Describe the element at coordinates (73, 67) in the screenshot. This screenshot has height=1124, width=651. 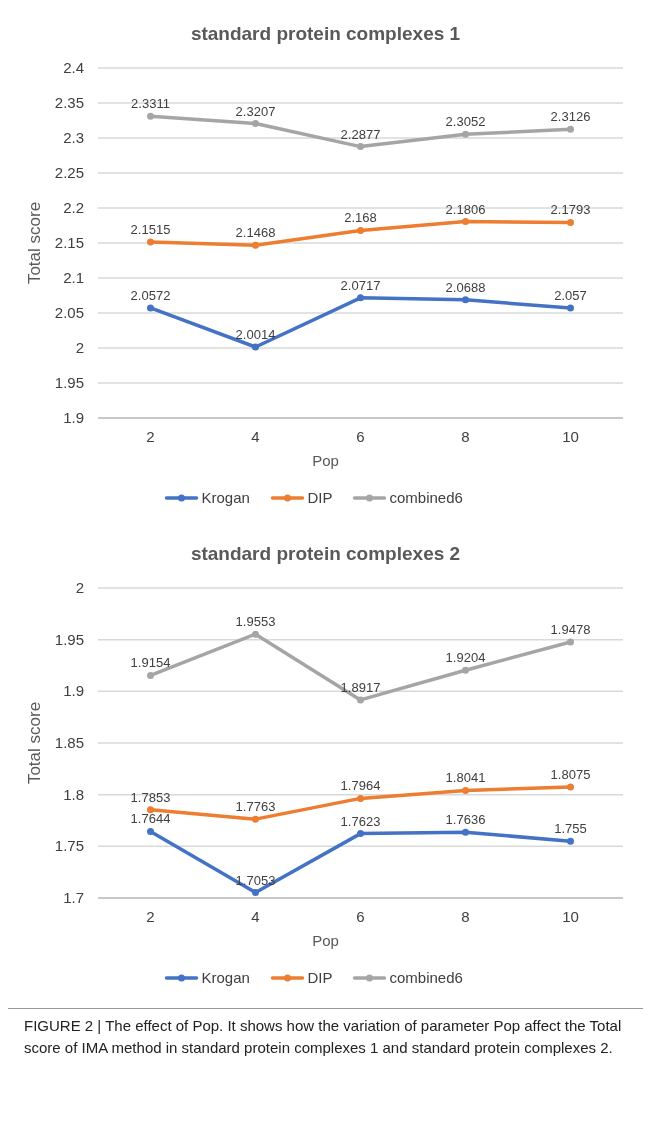
I see `y-tick-label: 2.4` at that location.